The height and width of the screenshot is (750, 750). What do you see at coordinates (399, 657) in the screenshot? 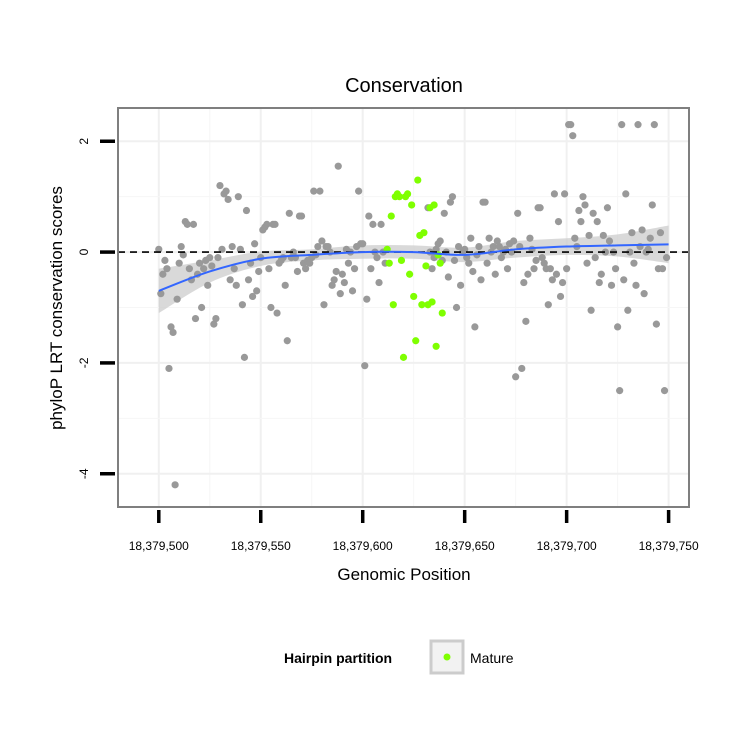
I see `legend: Hairpin partition Mature` at bounding box center [399, 657].